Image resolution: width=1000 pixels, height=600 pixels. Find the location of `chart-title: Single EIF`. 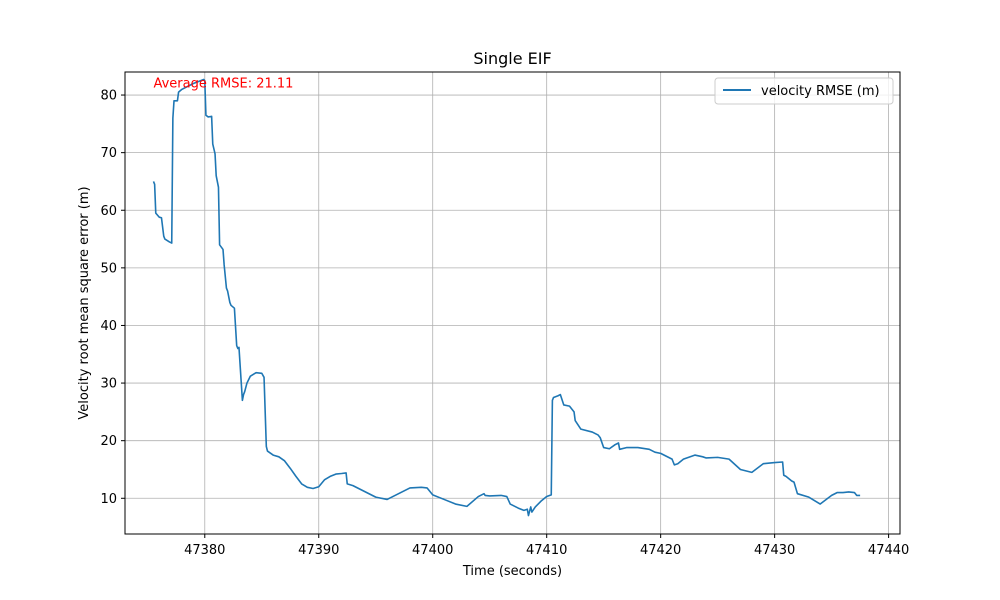

chart-title: Single EIF is located at coordinates (512, 58).